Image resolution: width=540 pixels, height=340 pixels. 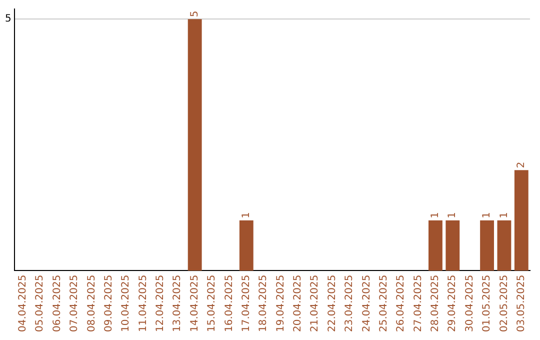 What do you see at coordinates (521, 165) in the screenshot?
I see `data-label: 2` at bounding box center [521, 165].